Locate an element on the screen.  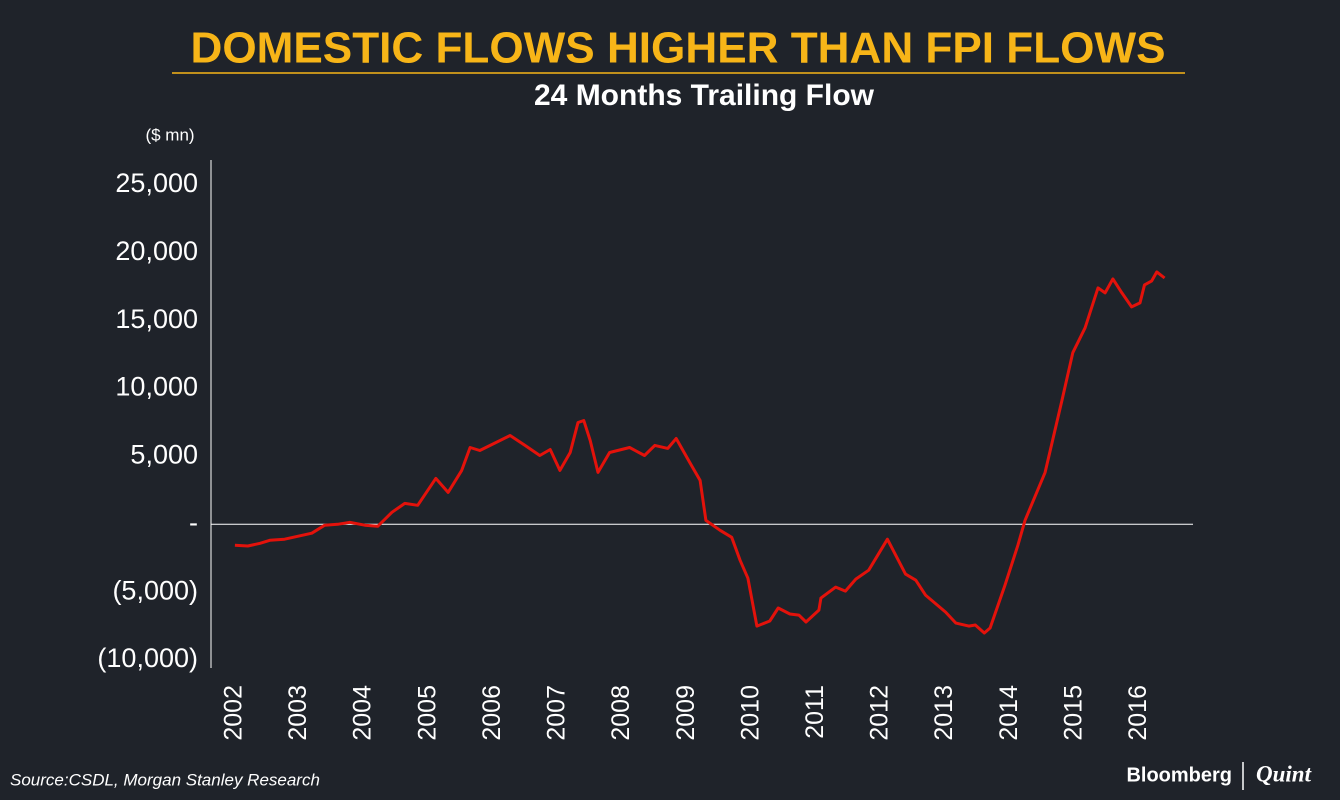
chart-title: DOMESTIC FLOWS HIGHER THAN FPI FLOWS is located at coordinates (678, 48).